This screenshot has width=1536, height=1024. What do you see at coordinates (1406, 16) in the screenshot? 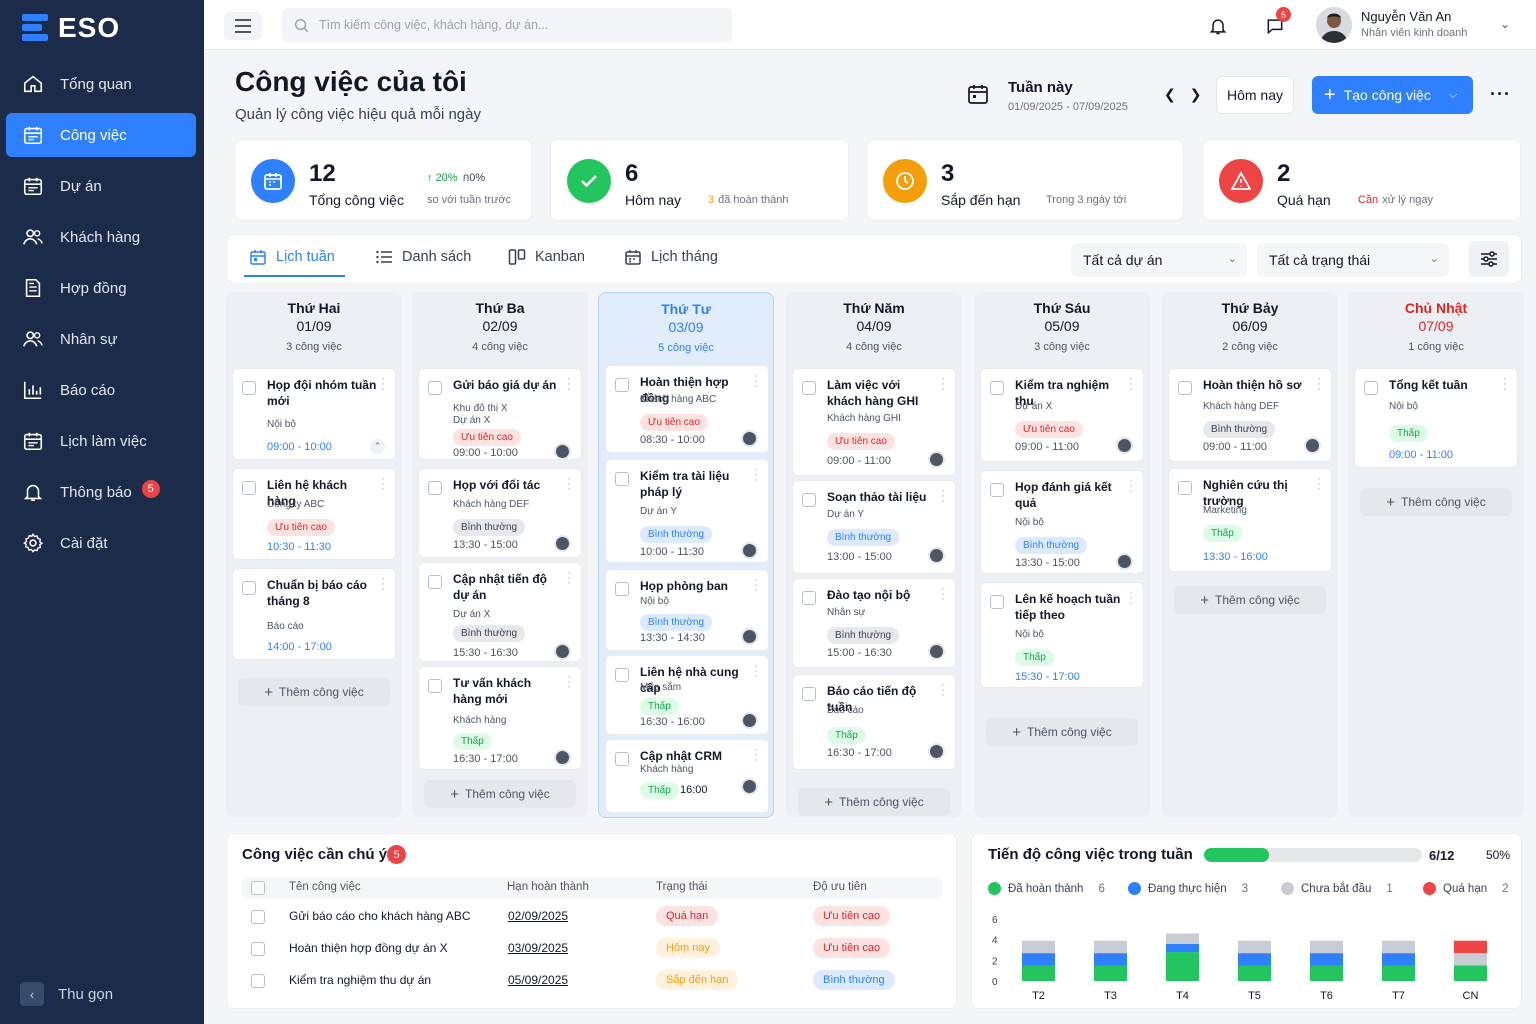
I see `user-name: Nguyễn Văn An` at bounding box center [1406, 16].